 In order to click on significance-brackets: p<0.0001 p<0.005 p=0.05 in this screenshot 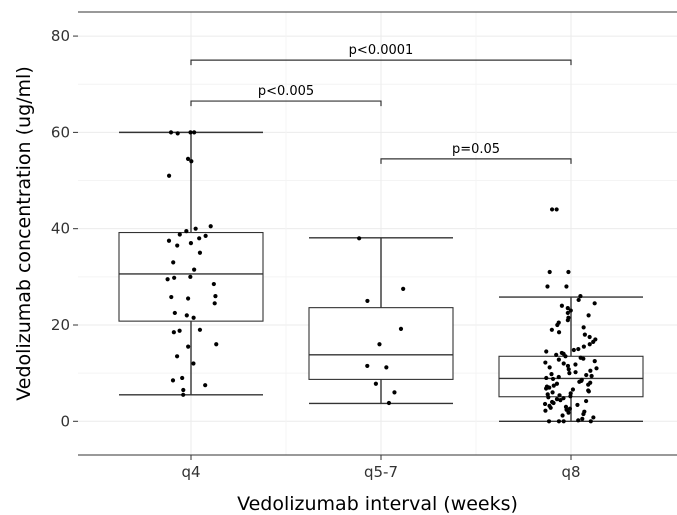, I will do `click(381, 103)`.